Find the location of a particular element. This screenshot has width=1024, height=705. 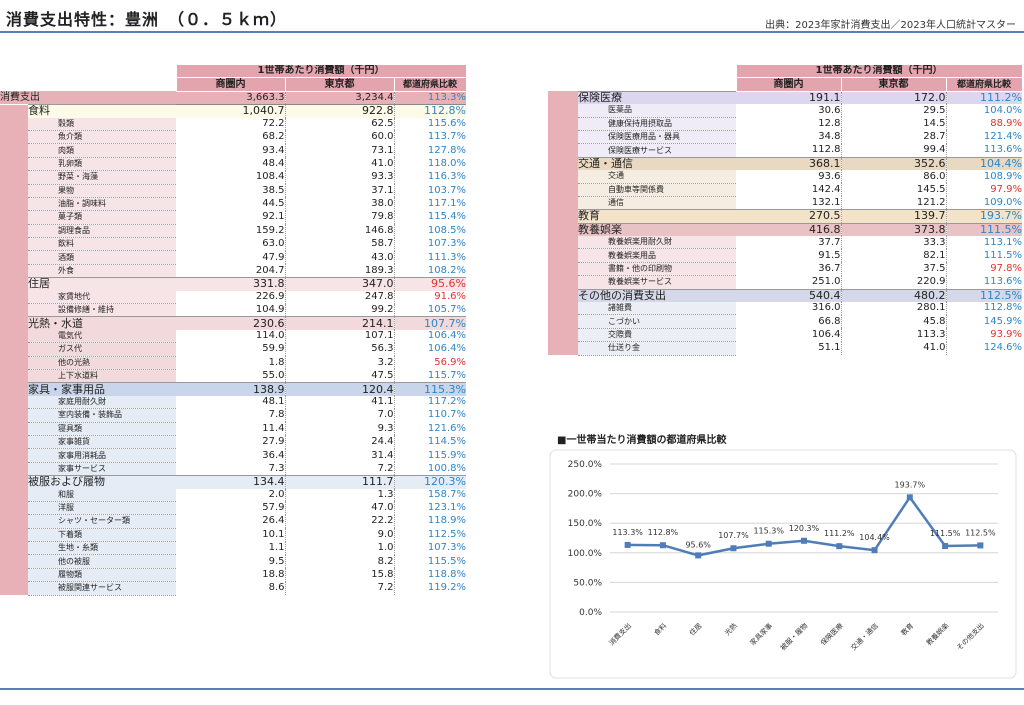

table-row: 食料 1,040.7 922.8 112.8% is located at coordinates (233, 111).